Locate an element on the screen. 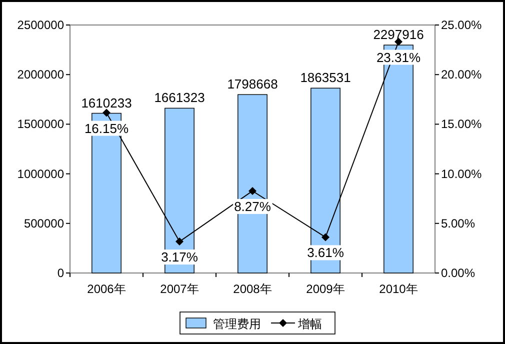 This screenshot has width=505, height=344. y-tick-label: 1500000 is located at coordinates (40, 124).